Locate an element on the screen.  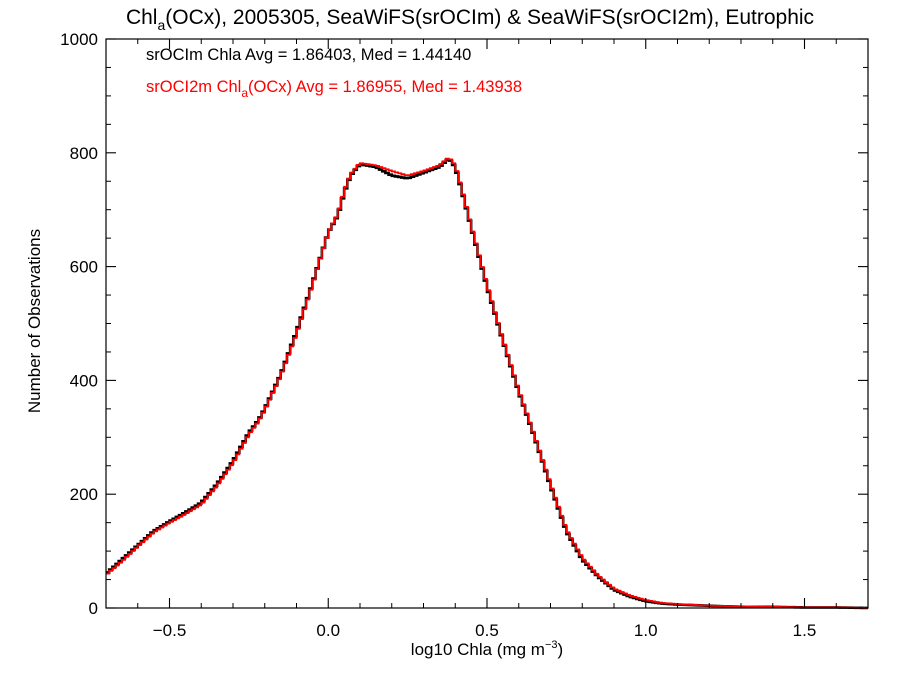
y-tick-label: 400 is located at coordinates (84, 380).